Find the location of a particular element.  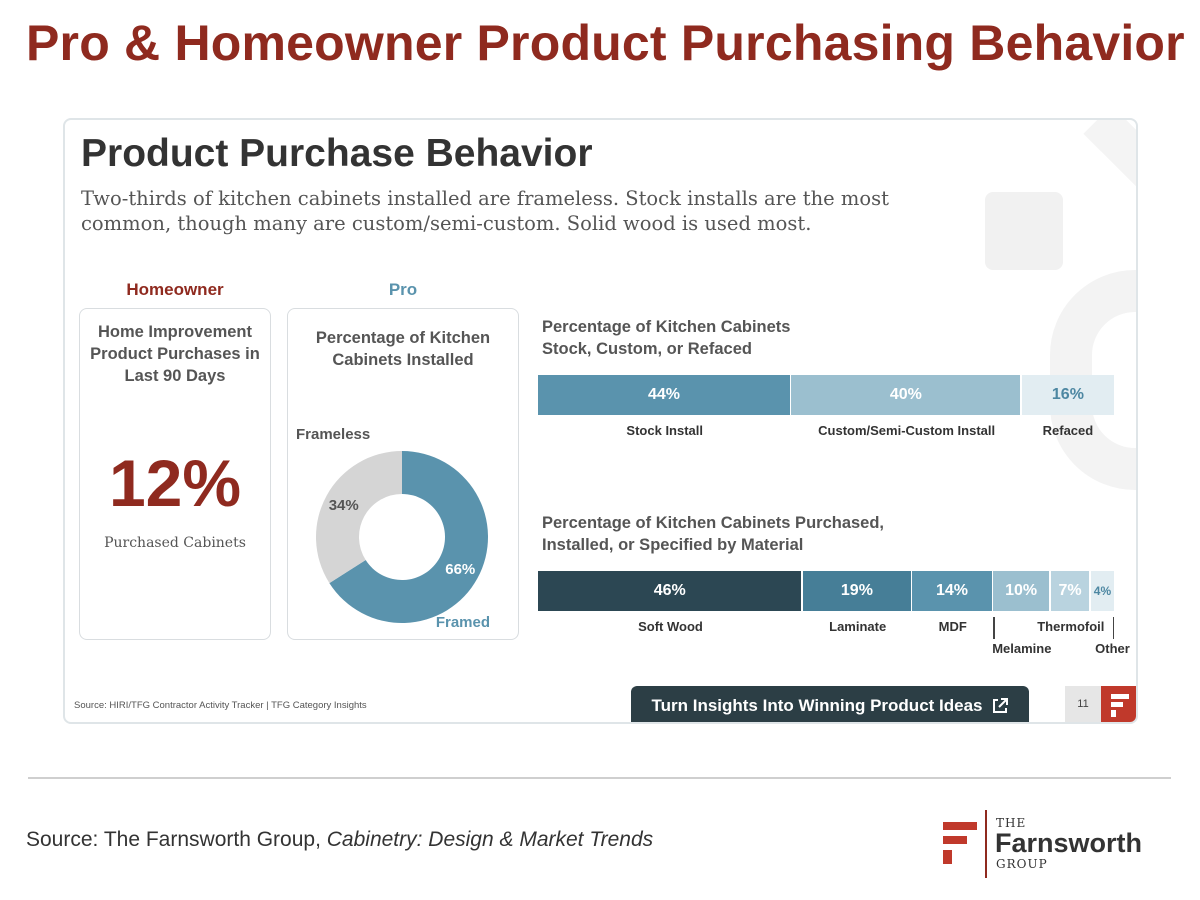

insights-cta-button: Turn Insights Into Winning Product Ideas is located at coordinates (830, 704).